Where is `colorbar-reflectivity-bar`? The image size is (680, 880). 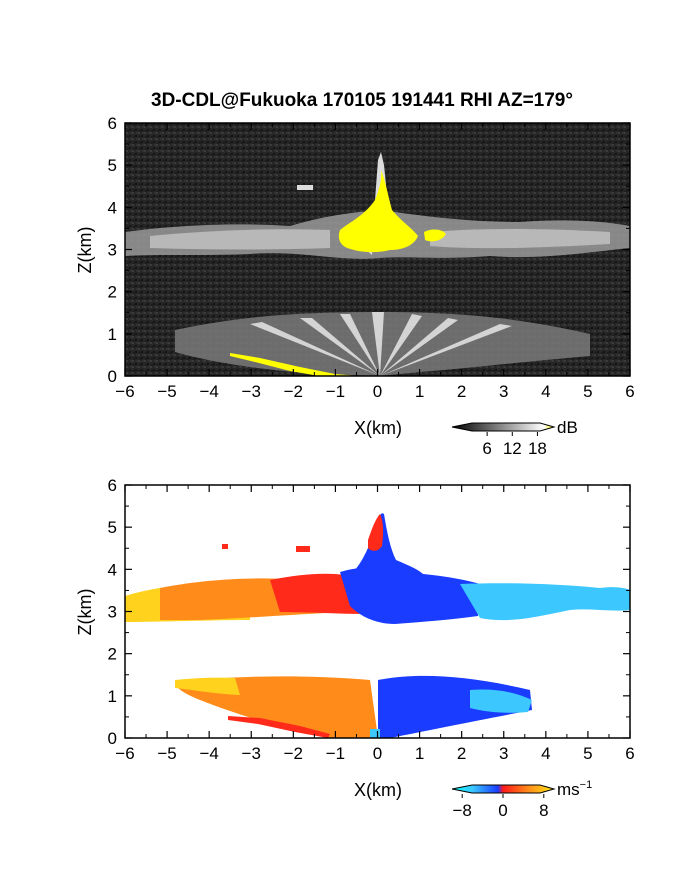
colorbar-reflectivity-bar is located at coordinates (503, 427).